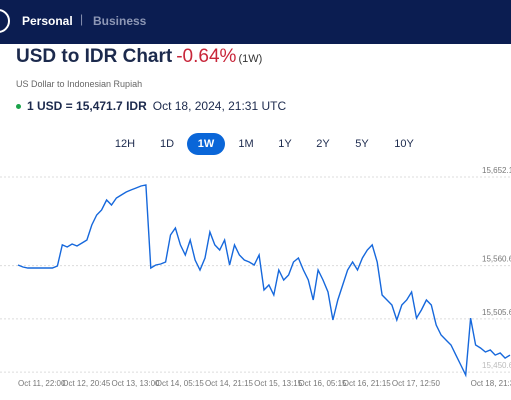 Image resolution: width=511 pixels, height=400 pixels. What do you see at coordinates (496, 170) in the screenshot?
I see `y-tick-label: 15,652.1` at bounding box center [496, 170].